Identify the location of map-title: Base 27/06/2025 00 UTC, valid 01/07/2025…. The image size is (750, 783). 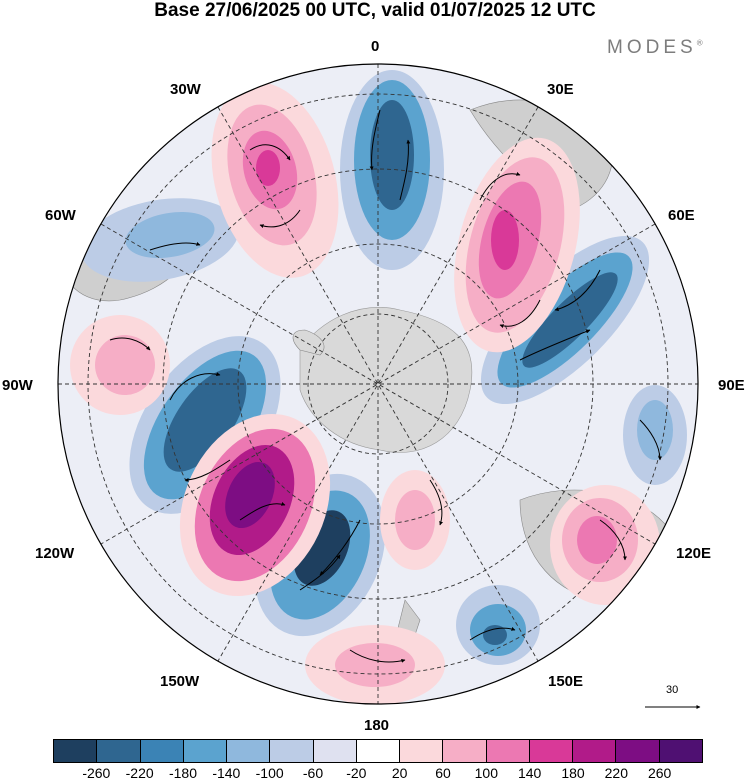
(375, 10).